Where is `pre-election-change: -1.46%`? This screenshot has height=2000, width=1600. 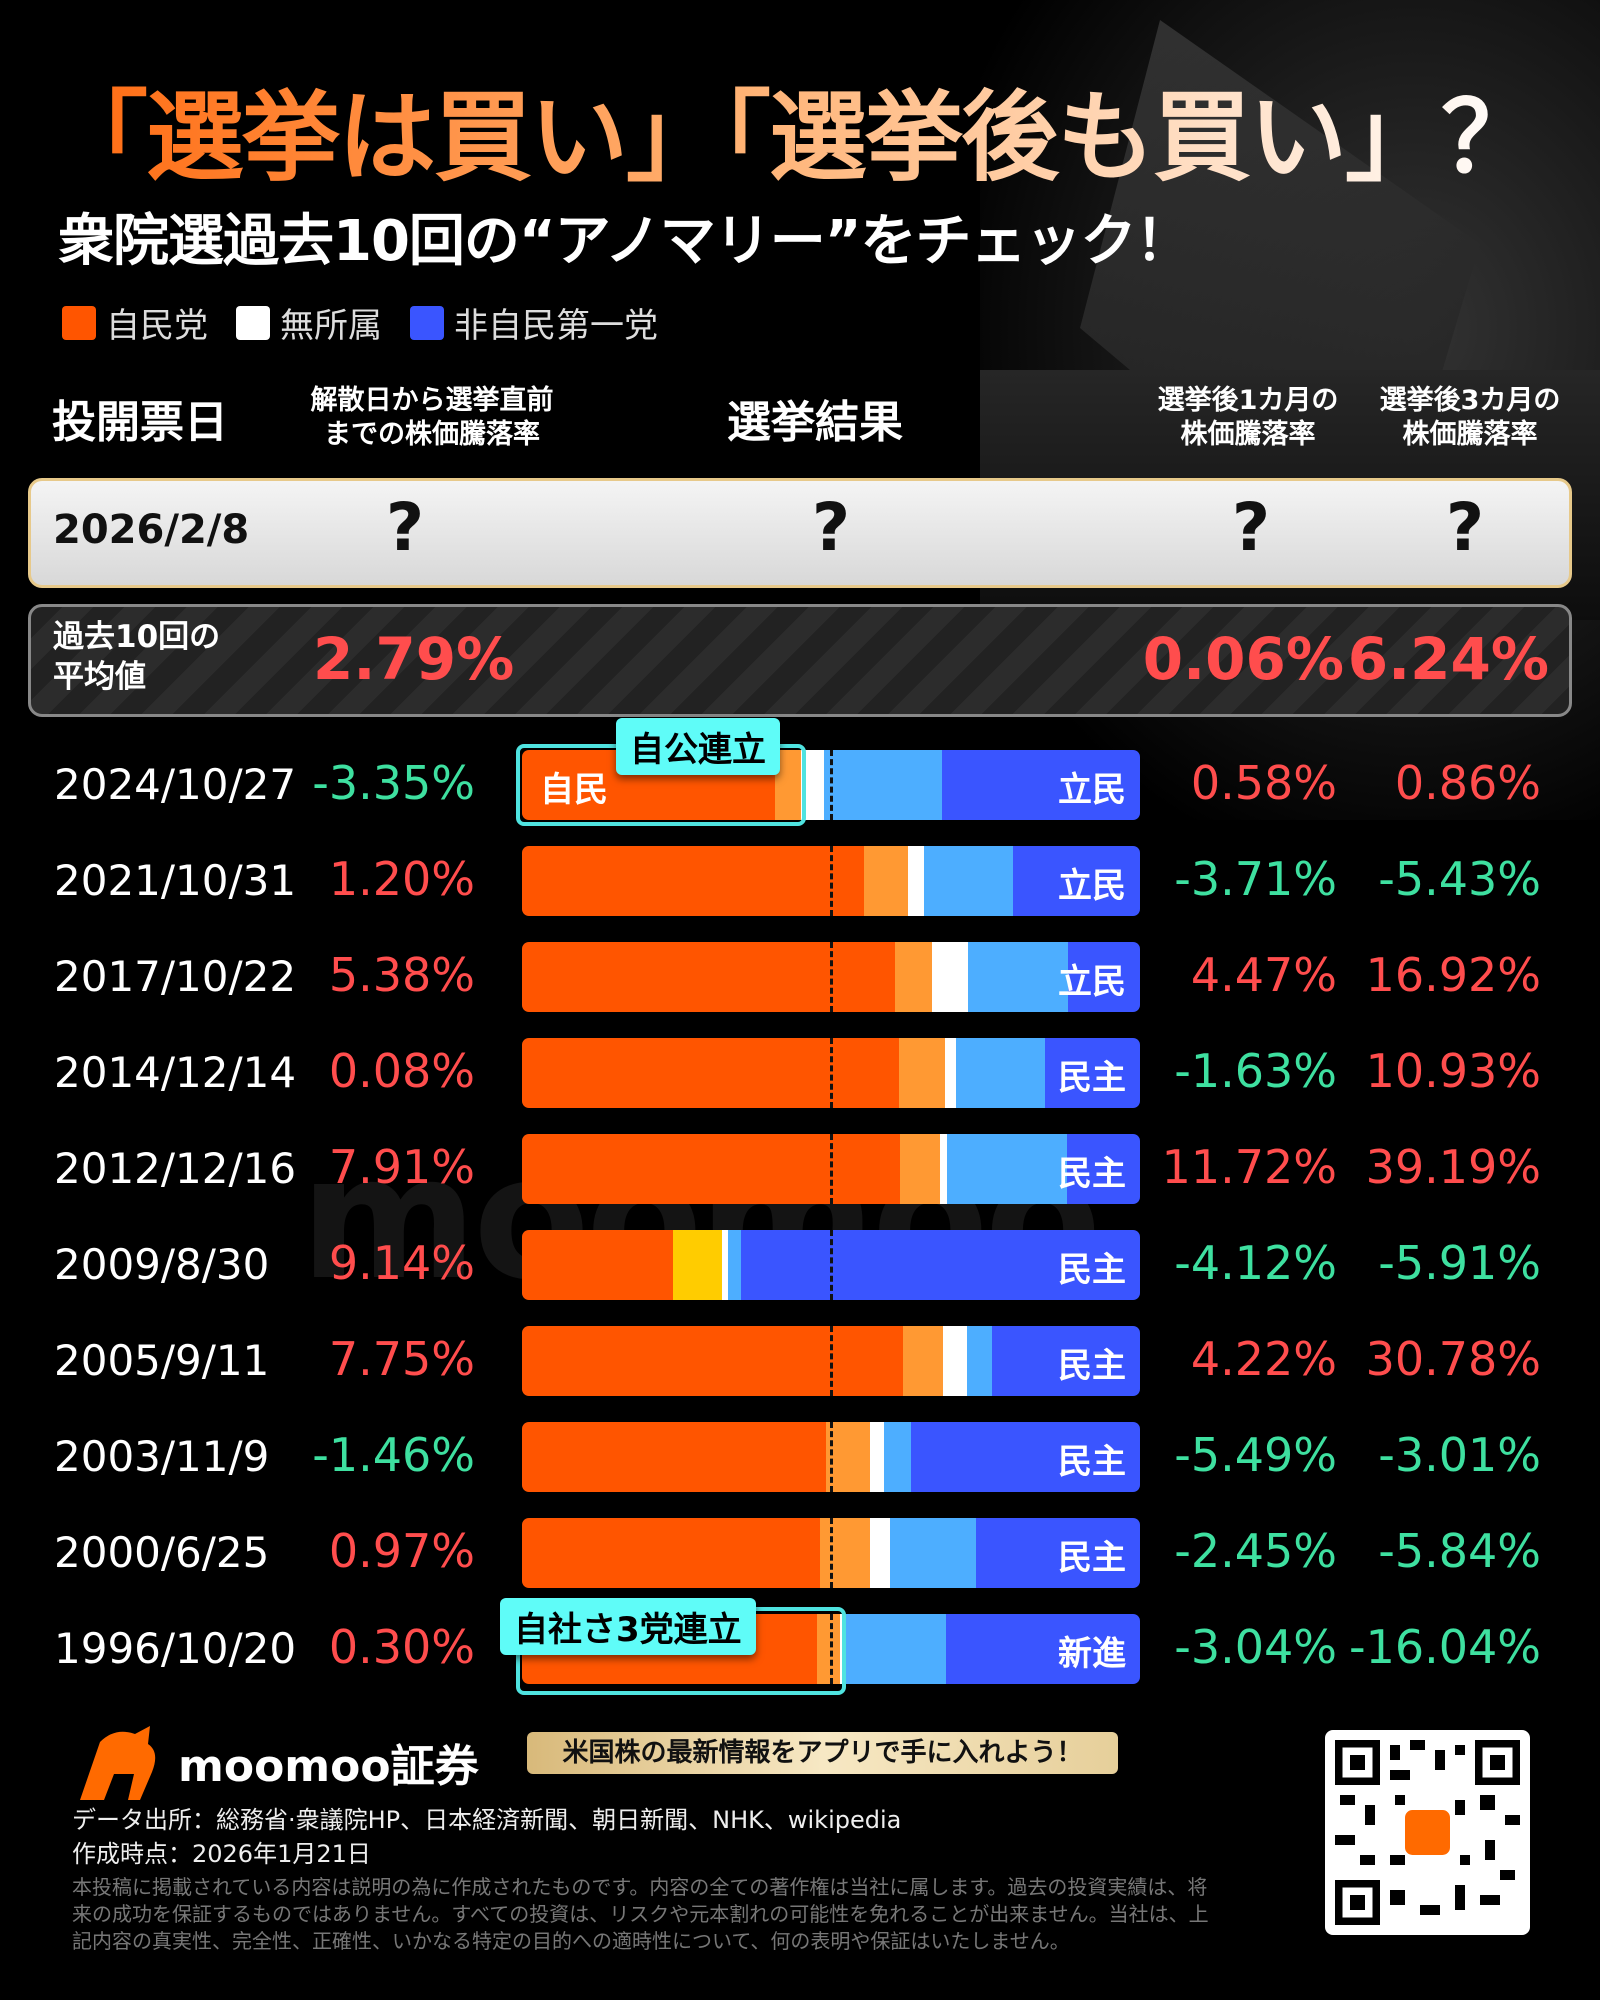
pre-election-change: -1.46% is located at coordinates (393, 1455).